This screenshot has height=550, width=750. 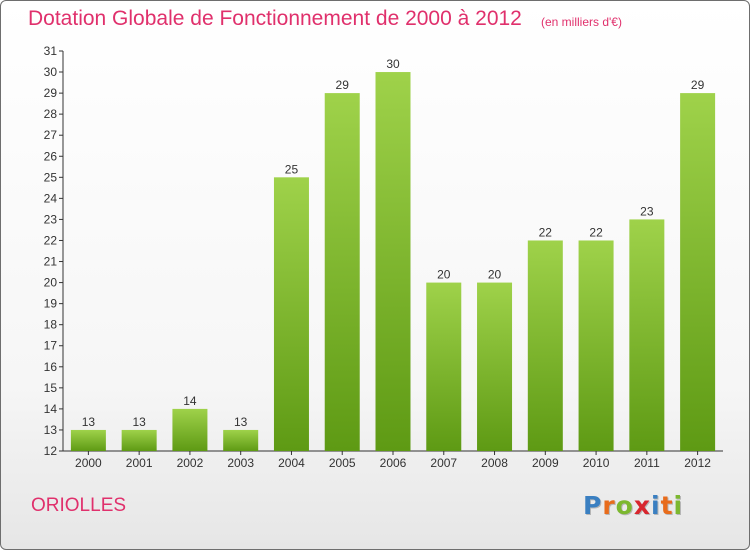 What do you see at coordinates (51, 72) in the screenshot?
I see `y-tick-label: 30` at bounding box center [51, 72].